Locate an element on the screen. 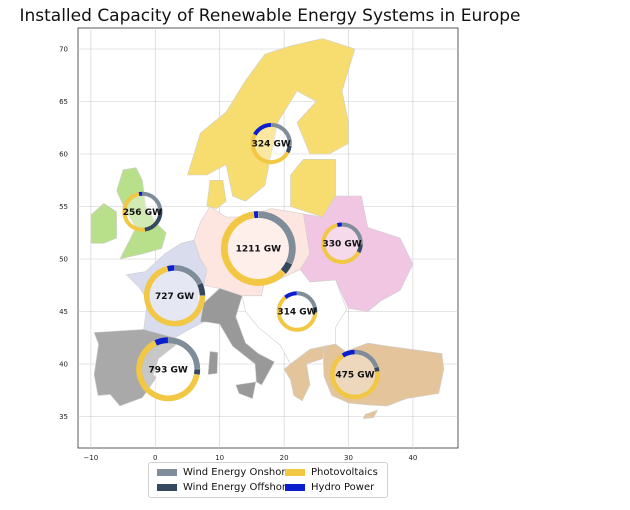 This screenshot has width=630, height=510. region-turkey is located at coordinates (384, 374).